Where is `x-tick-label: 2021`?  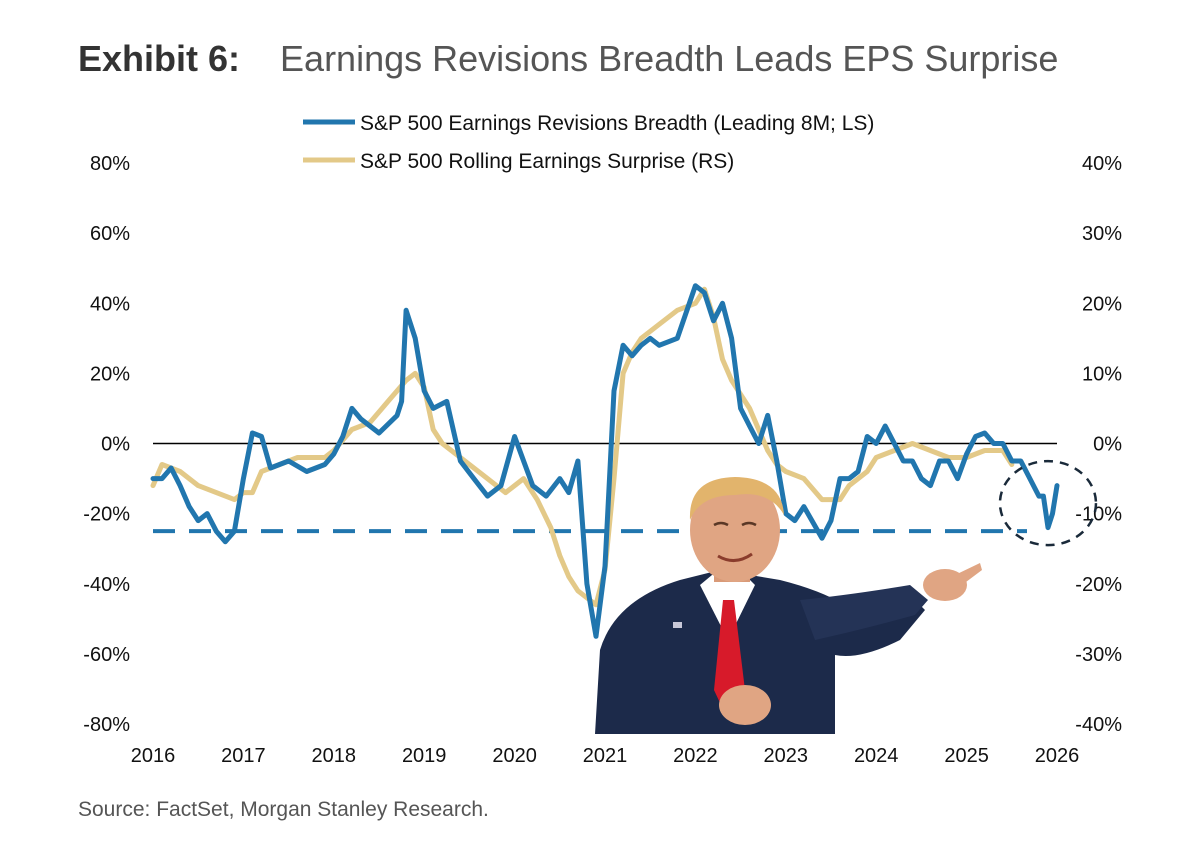
x-tick-label: 2021 is located at coordinates (605, 756).